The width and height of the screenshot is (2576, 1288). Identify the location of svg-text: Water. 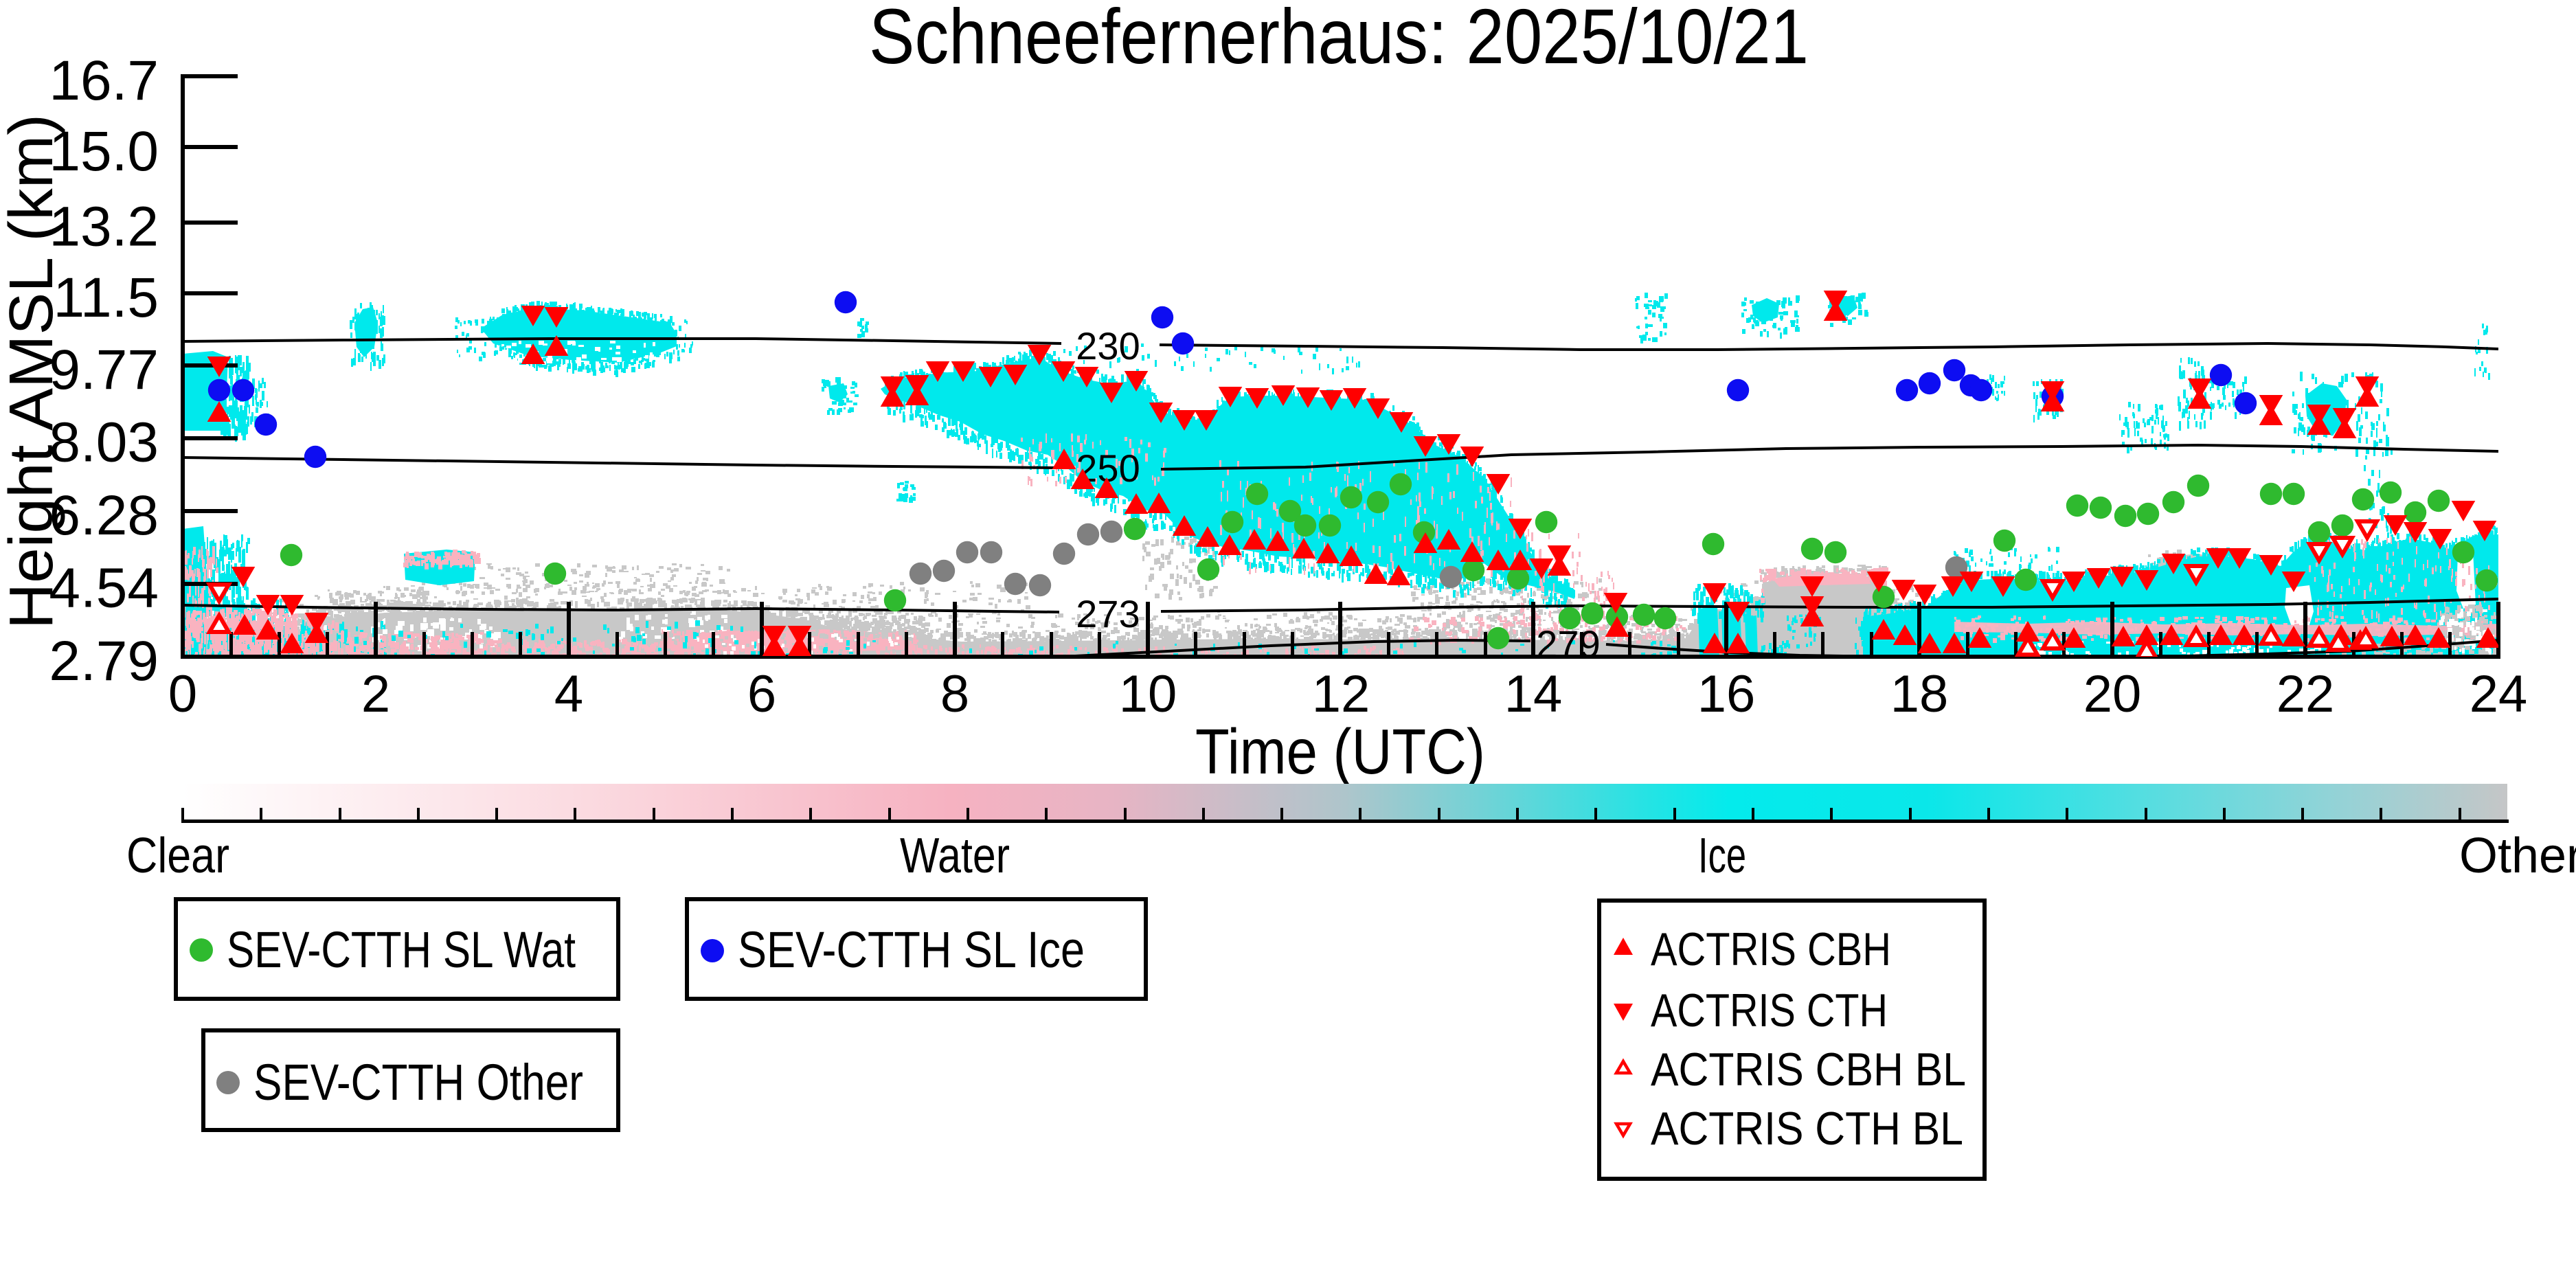
(955, 855).